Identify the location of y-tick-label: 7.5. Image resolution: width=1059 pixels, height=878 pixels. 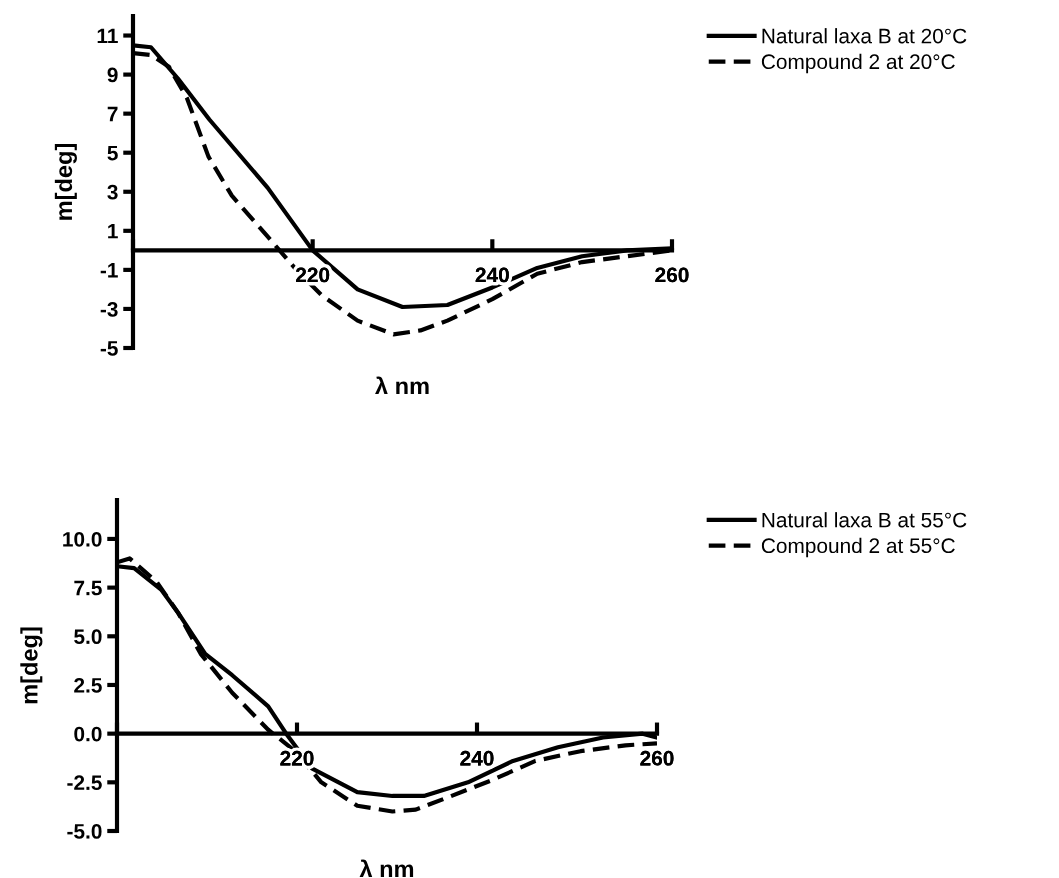
(88, 588).